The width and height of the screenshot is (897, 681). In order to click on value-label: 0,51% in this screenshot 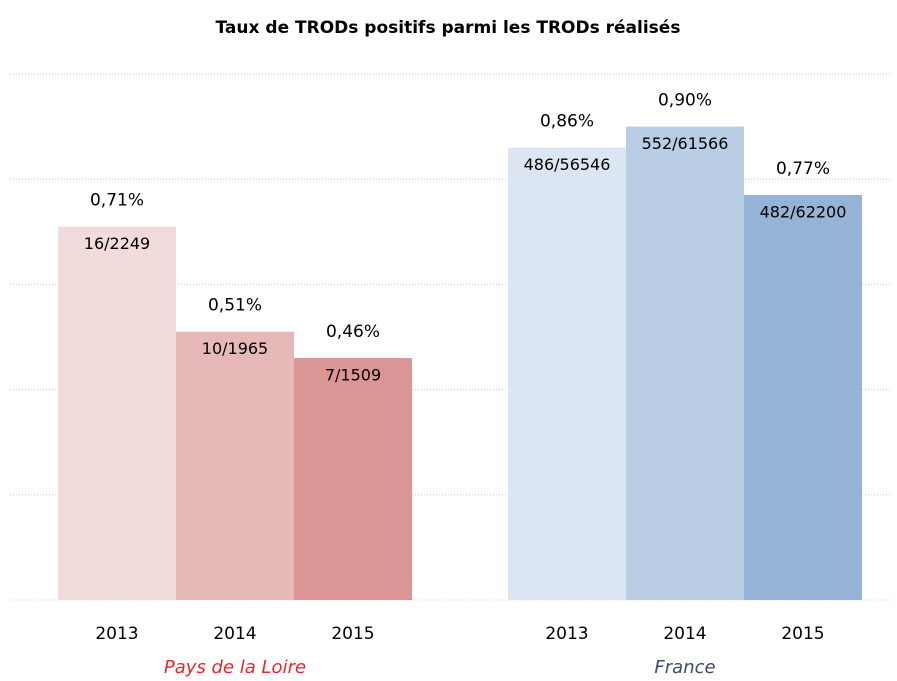, I will do `click(235, 306)`.